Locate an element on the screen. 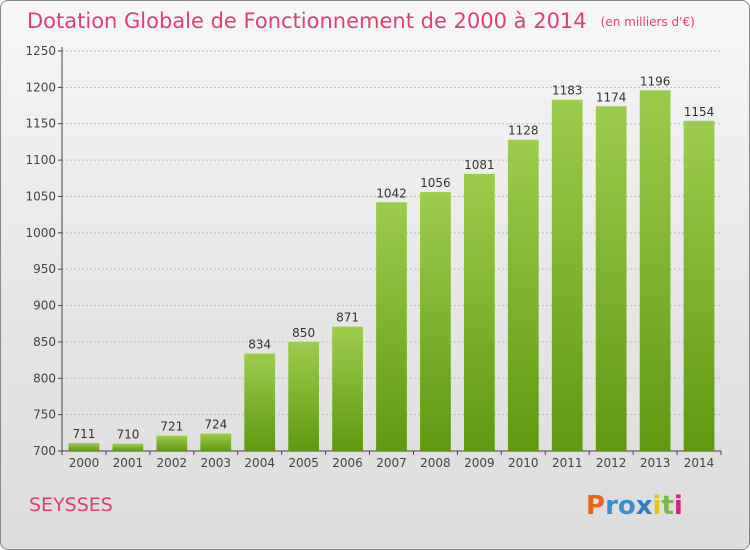  x-tick-label-2004: 2004 is located at coordinates (259, 463).